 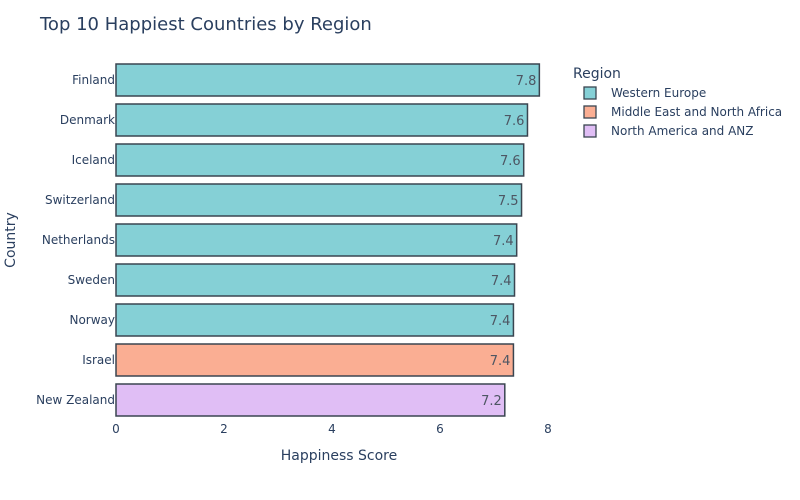 I want to click on x-axis-title: Happiness Score, so click(x=339, y=456).